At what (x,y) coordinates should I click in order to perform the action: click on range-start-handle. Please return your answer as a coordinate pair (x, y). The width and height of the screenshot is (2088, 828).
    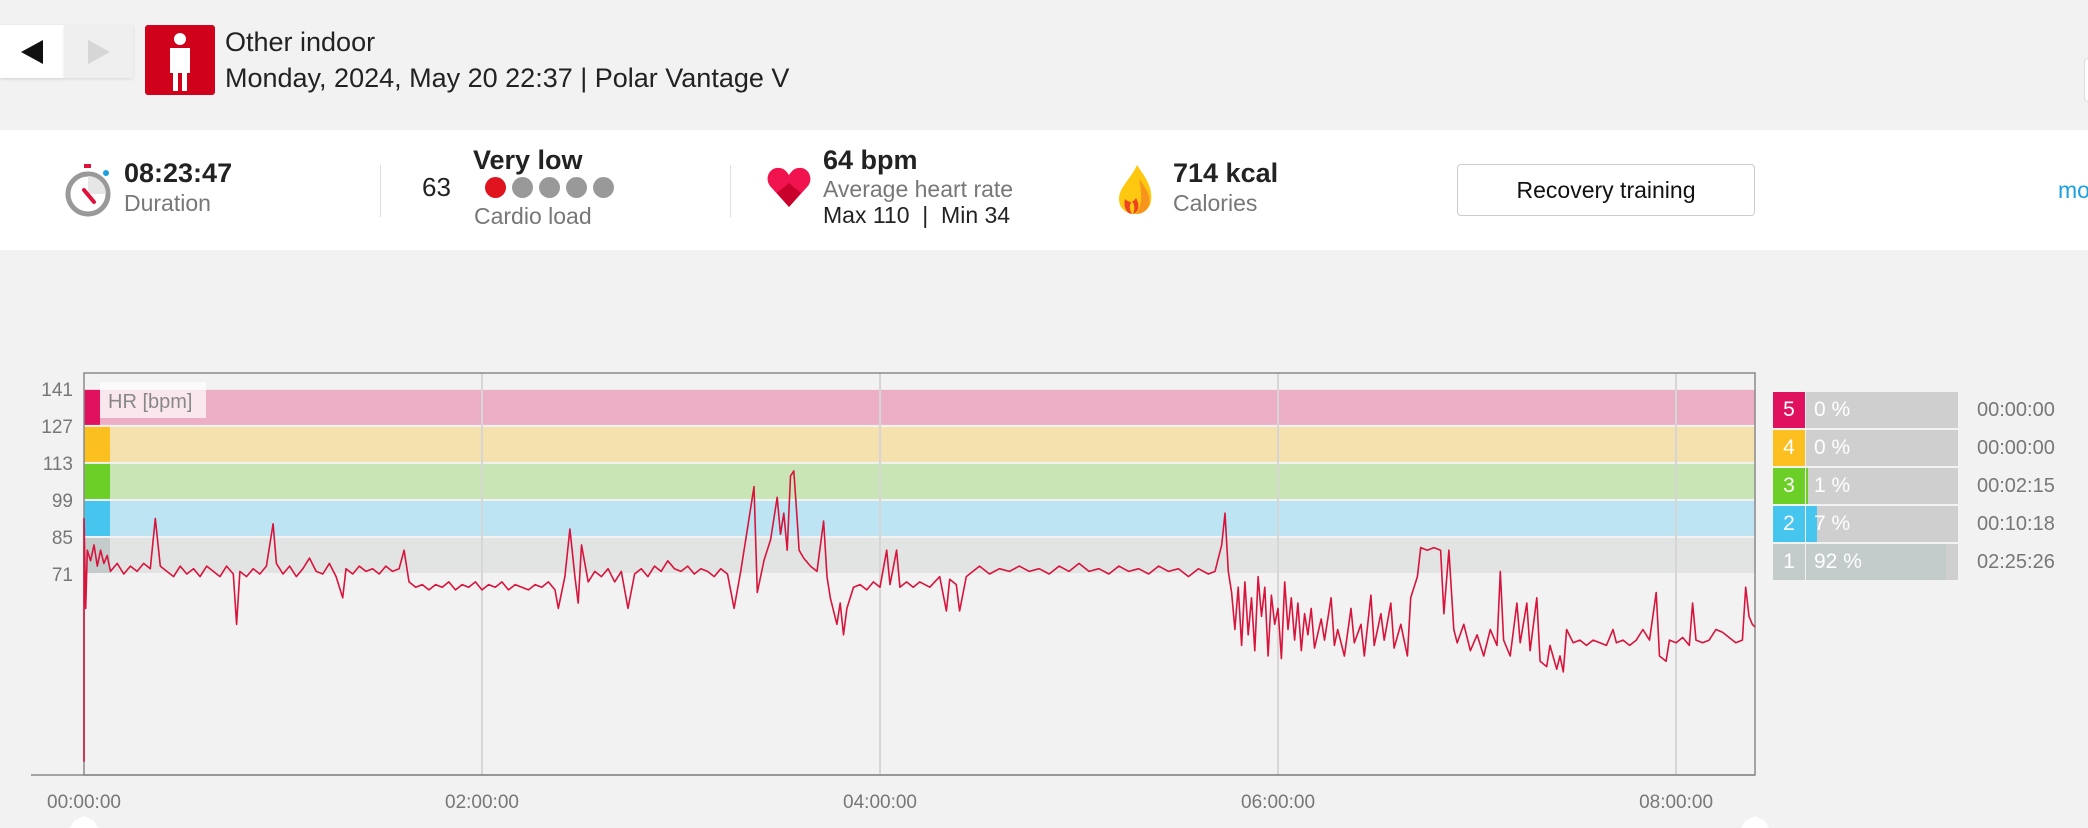
    Looking at the image, I should click on (84, 822).